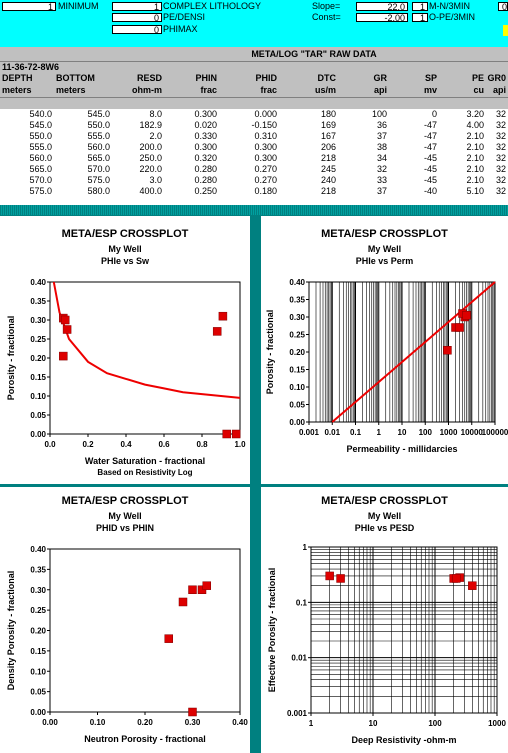 This screenshot has width=508, height=753. I want to click on table-cell: 36, so click(381, 125).